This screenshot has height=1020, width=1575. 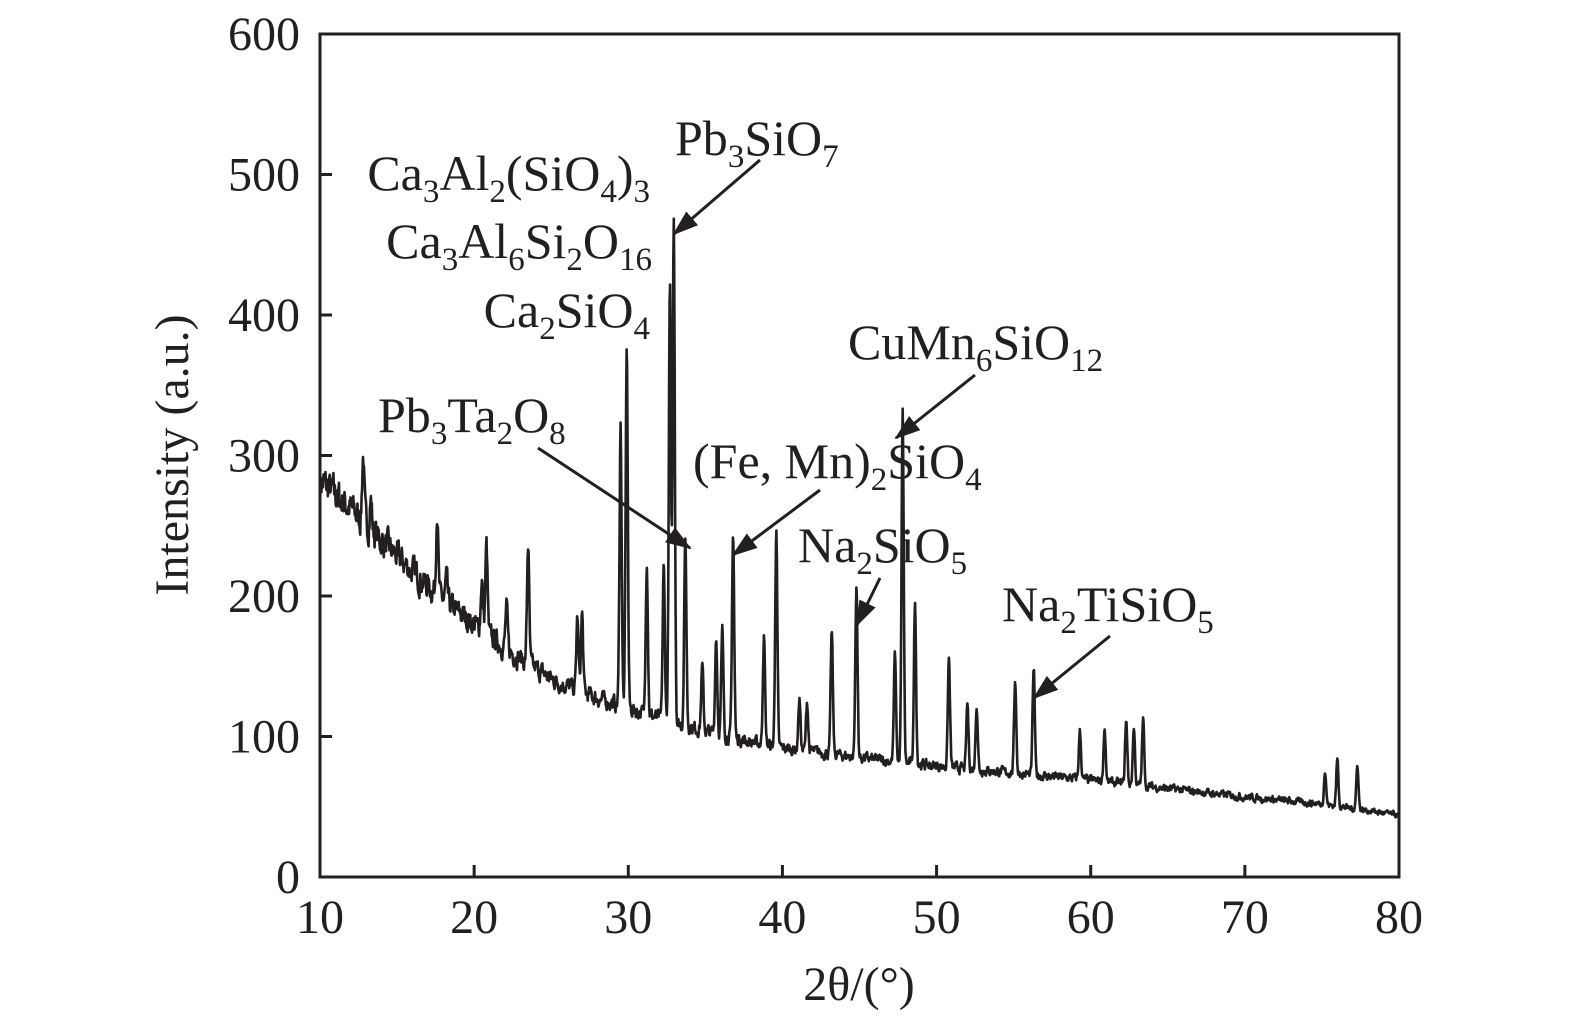 I want to click on y-axis-title: Intensity (a.u.), so click(x=172, y=454).